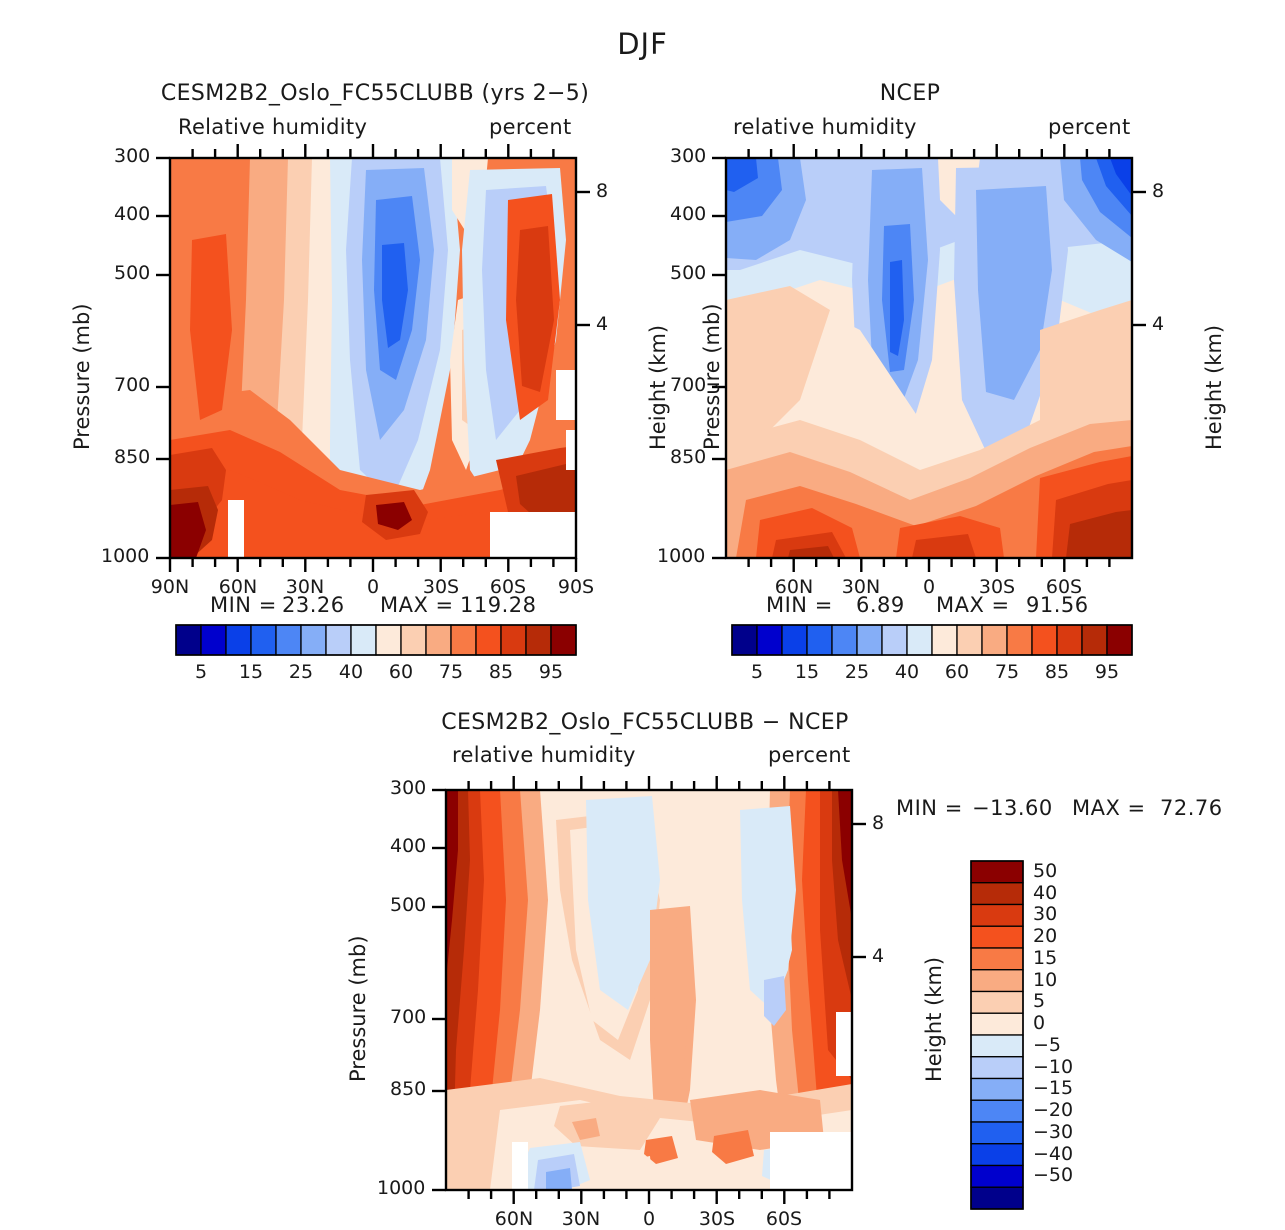 The width and height of the screenshot is (1285, 1230). Describe the element at coordinates (602, 191) in the screenshot. I see `model-height-tick-8: 8` at that location.